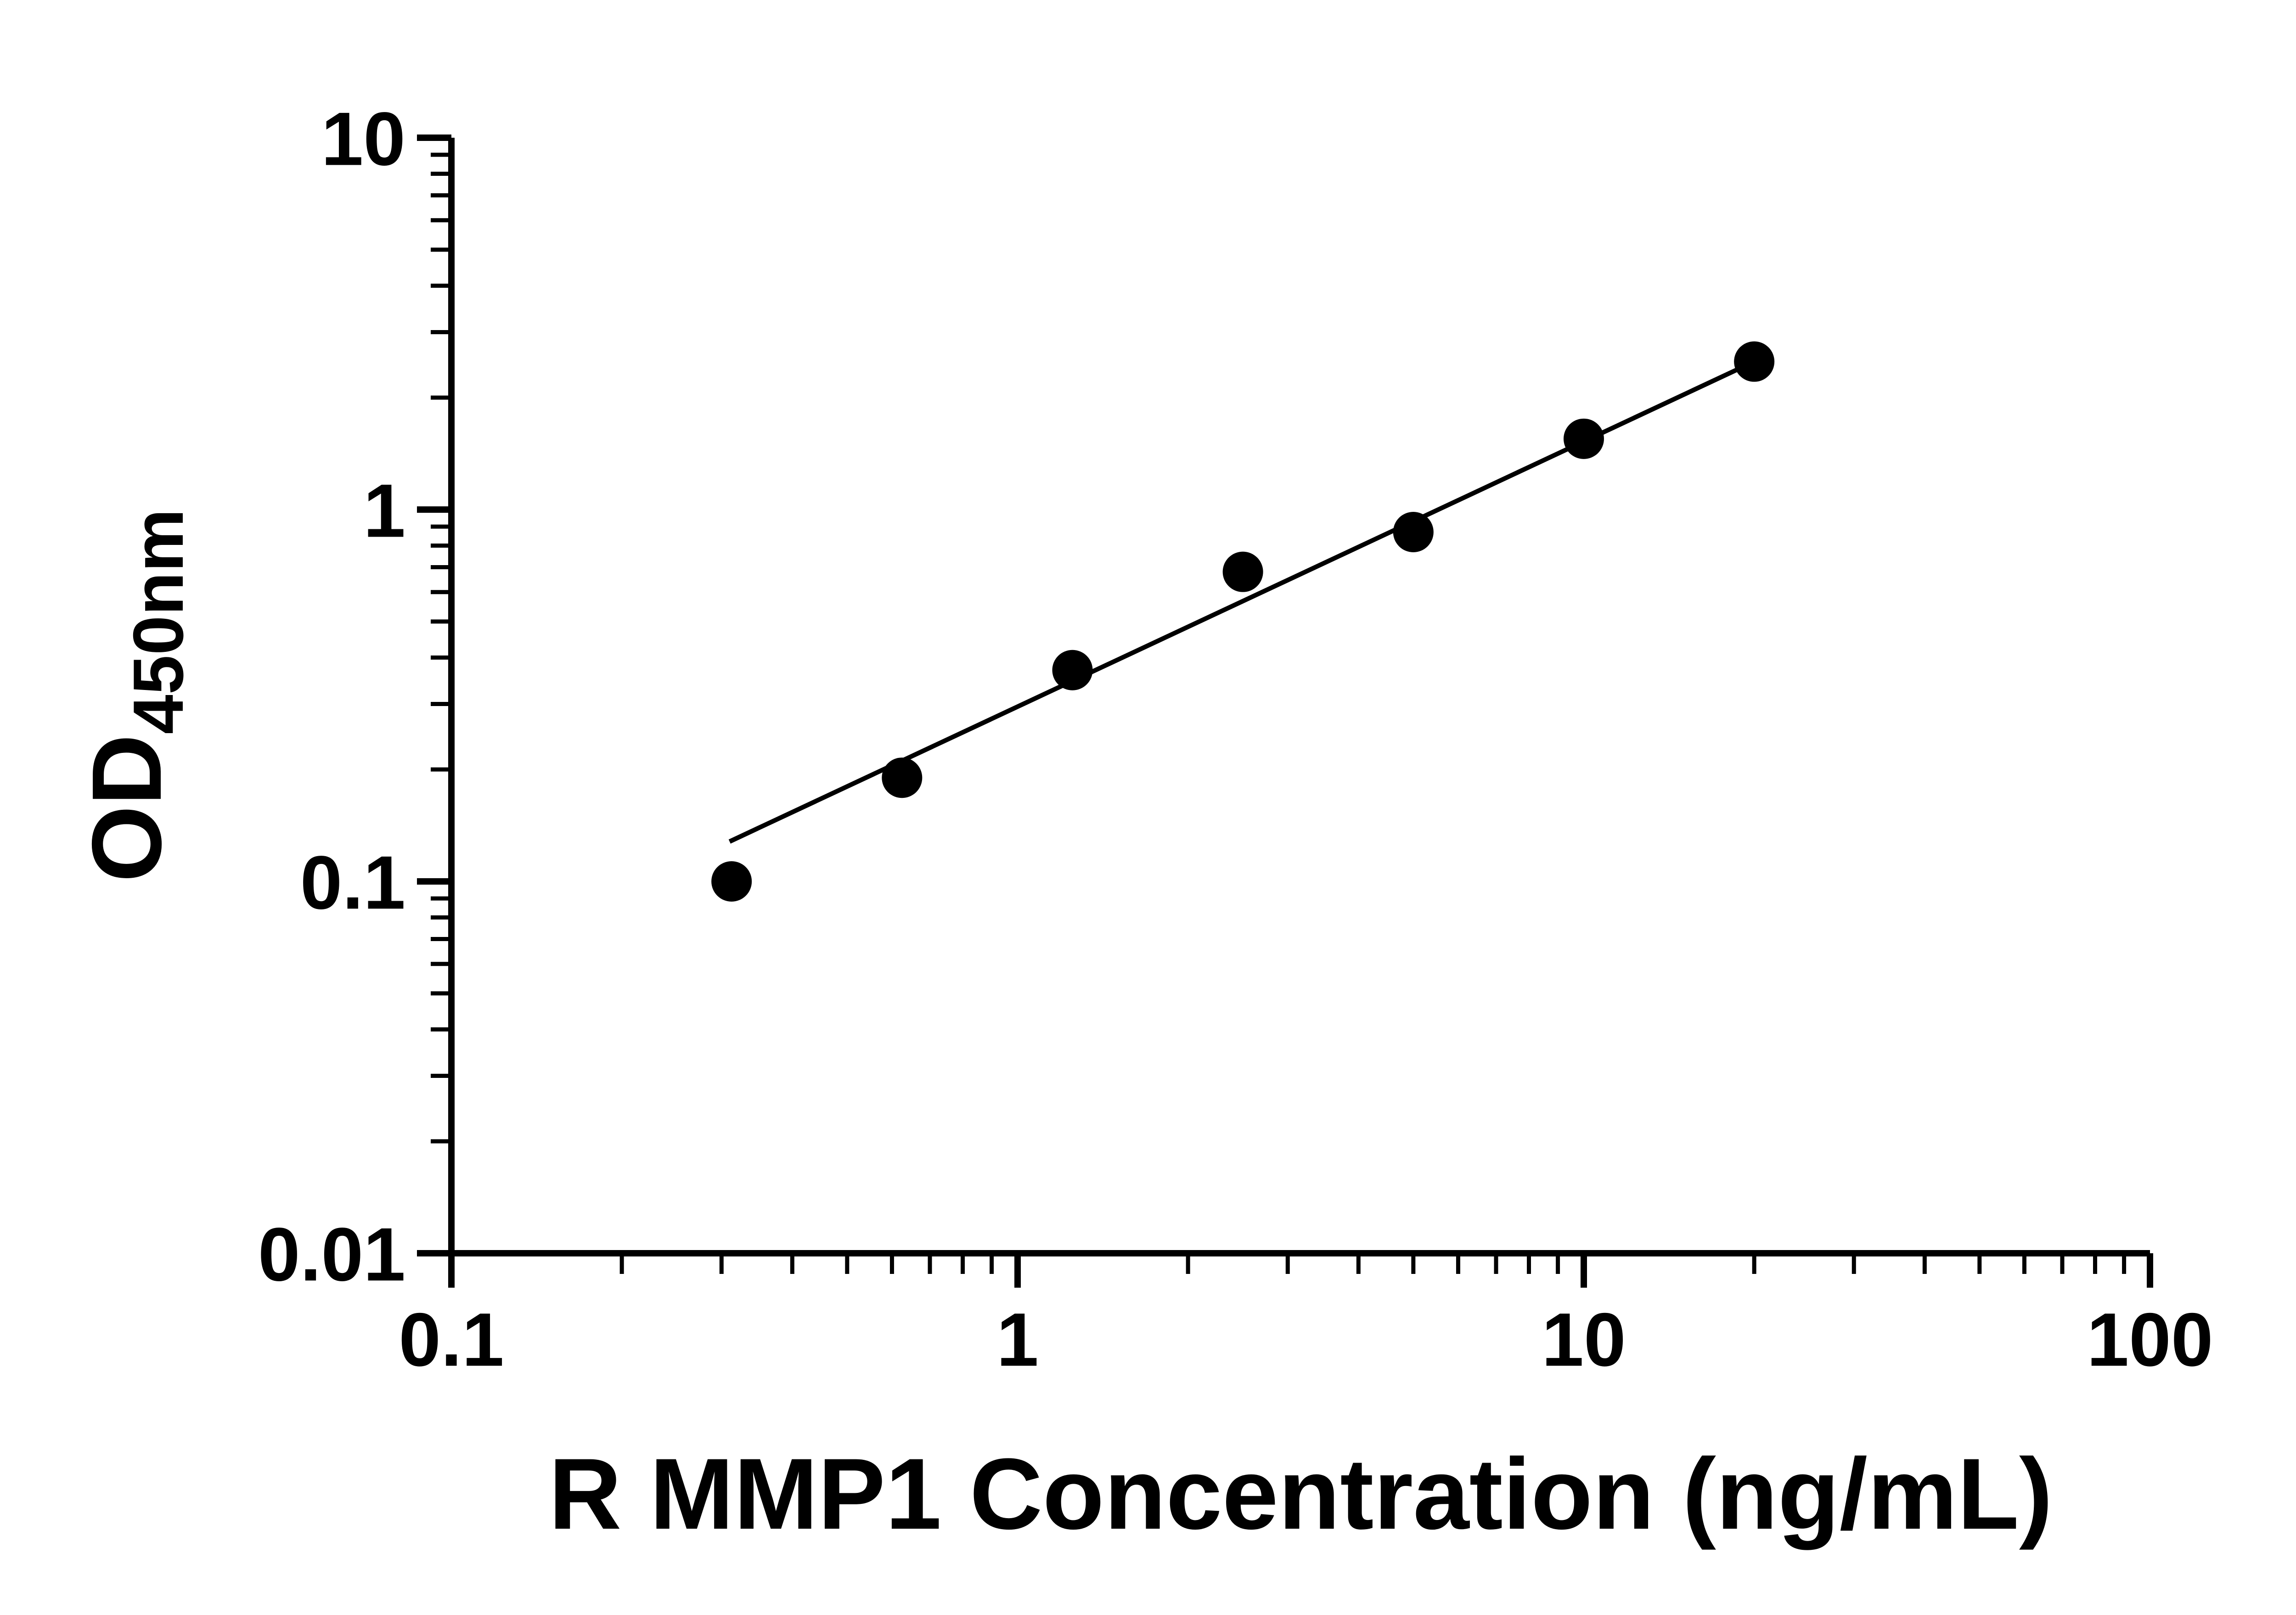 The height and width of the screenshot is (1615, 2296). Describe the element at coordinates (127, 808) in the screenshot. I see `y-axis-title-main: OD` at that location.